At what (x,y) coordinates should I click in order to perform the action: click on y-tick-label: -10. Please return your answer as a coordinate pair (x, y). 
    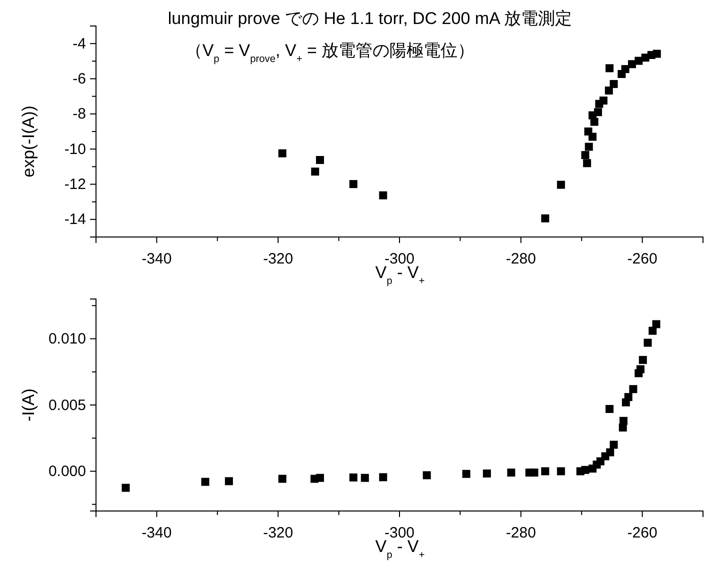
    Looking at the image, I should click on (75, 149).